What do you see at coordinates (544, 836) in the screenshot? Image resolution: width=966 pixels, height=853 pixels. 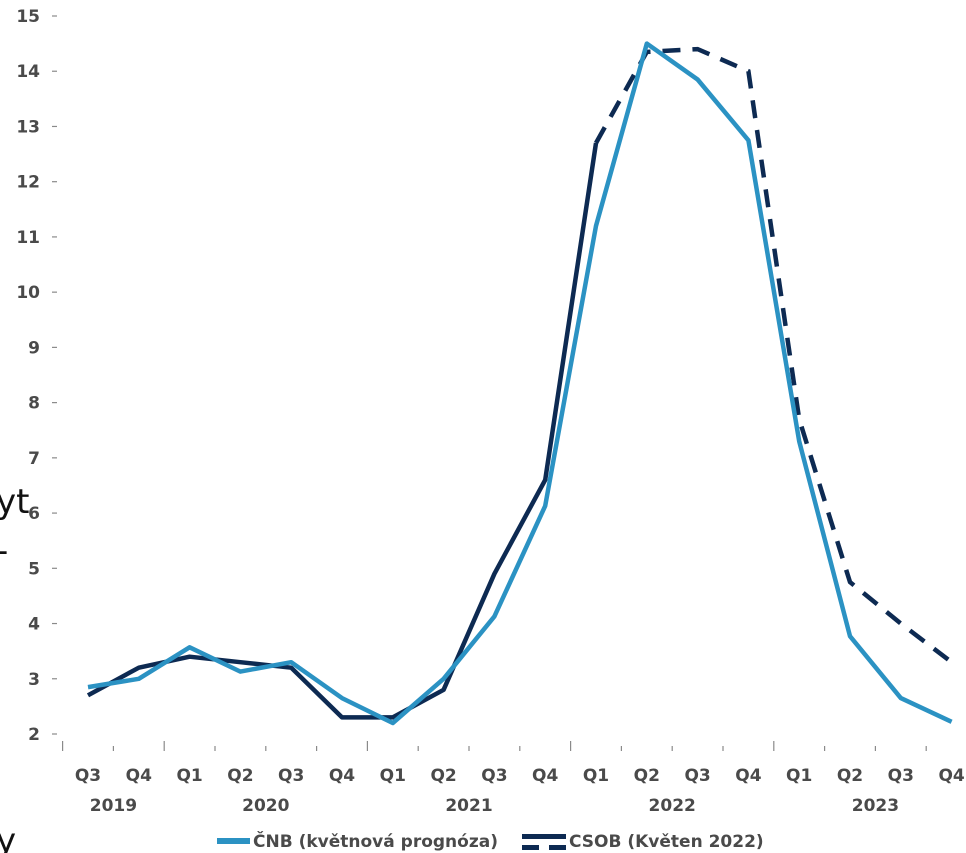 I see `legend-swatch-solid` at bounding box center [544, 836].